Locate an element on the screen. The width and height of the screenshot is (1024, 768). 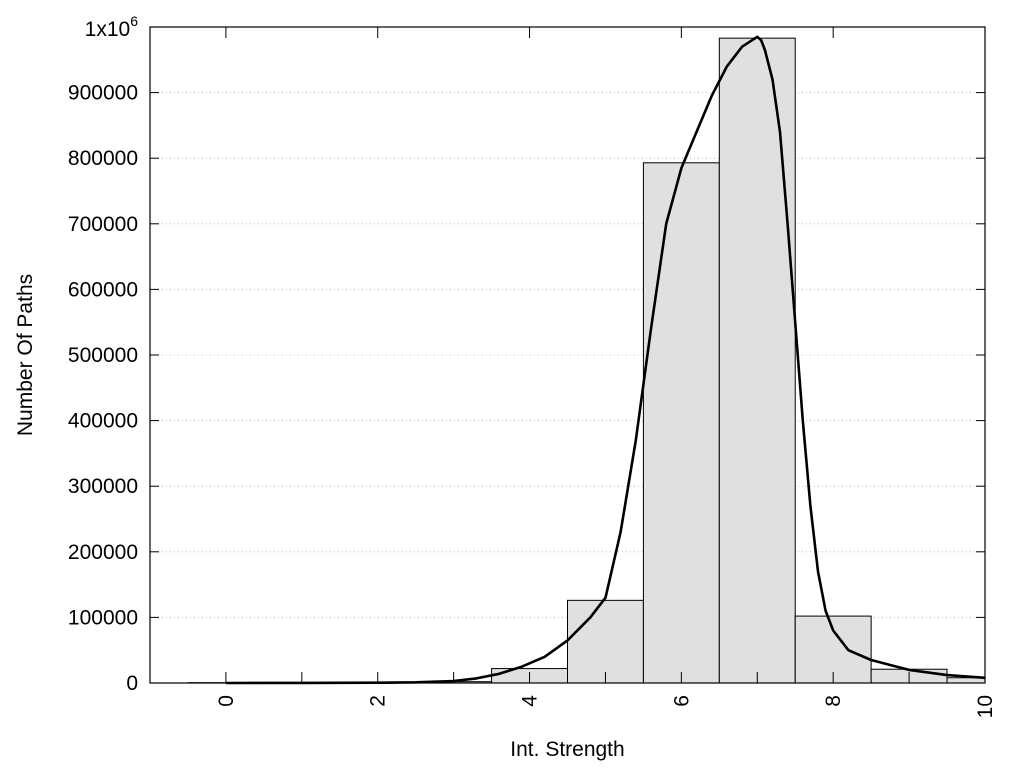
y-tick-label: 0 is located at coordinates (132, 683).